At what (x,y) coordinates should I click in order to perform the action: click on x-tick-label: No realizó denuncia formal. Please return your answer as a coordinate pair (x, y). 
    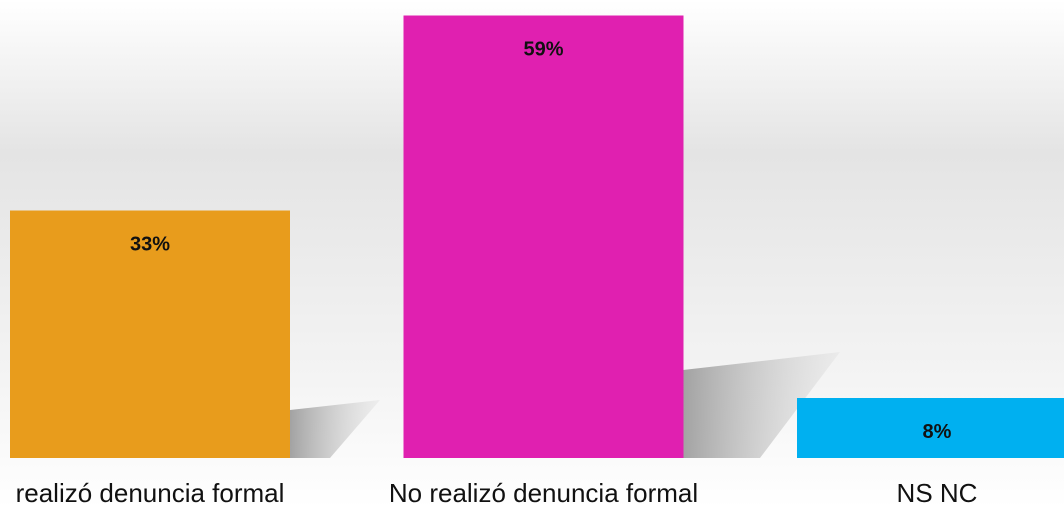
    Looking at the image, I should click on (543, 493).